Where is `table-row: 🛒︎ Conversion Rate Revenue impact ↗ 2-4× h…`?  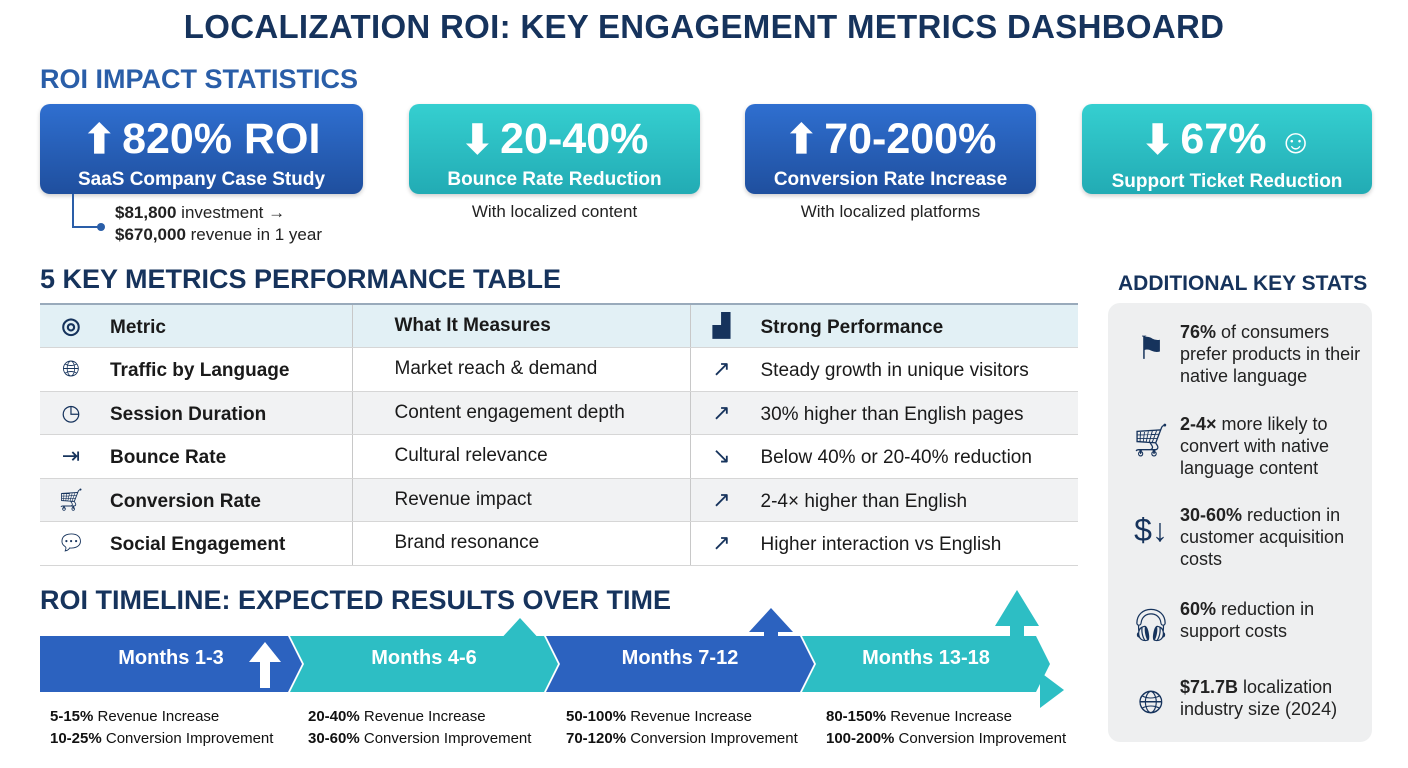 table-row: 🛒︎ Conversion Rate Revenue impact ↗ 2-4× h… is located at coordinates (559, 500).